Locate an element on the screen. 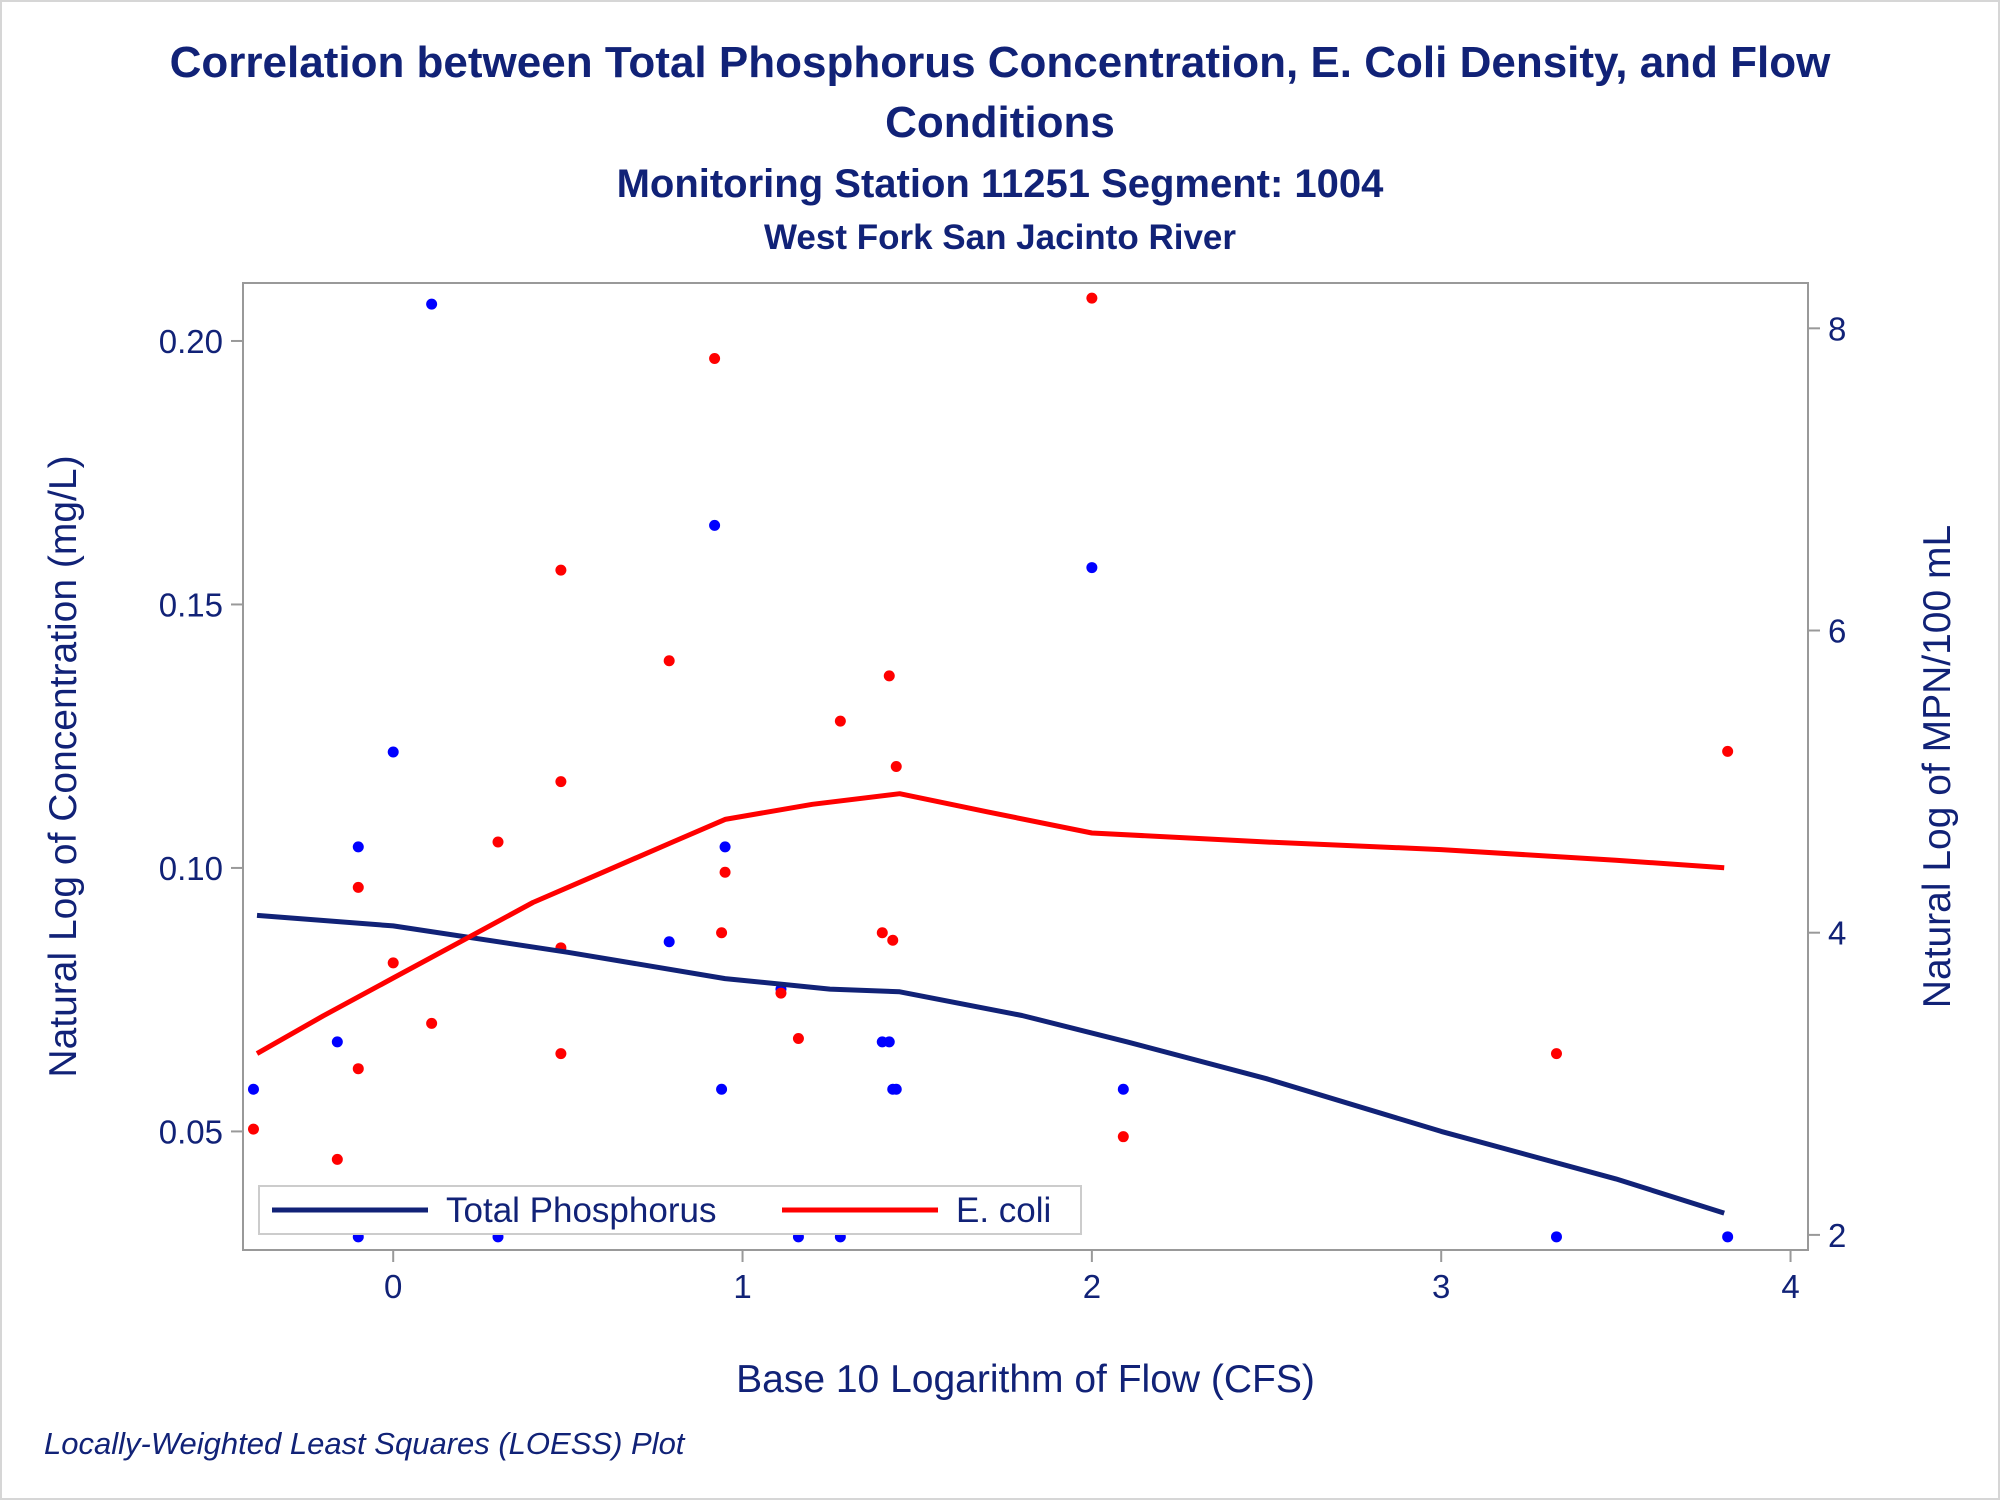  x-axis-label: Base 10 Logarithm of Flow (CFS) is located at coordinates (1025, 1379).